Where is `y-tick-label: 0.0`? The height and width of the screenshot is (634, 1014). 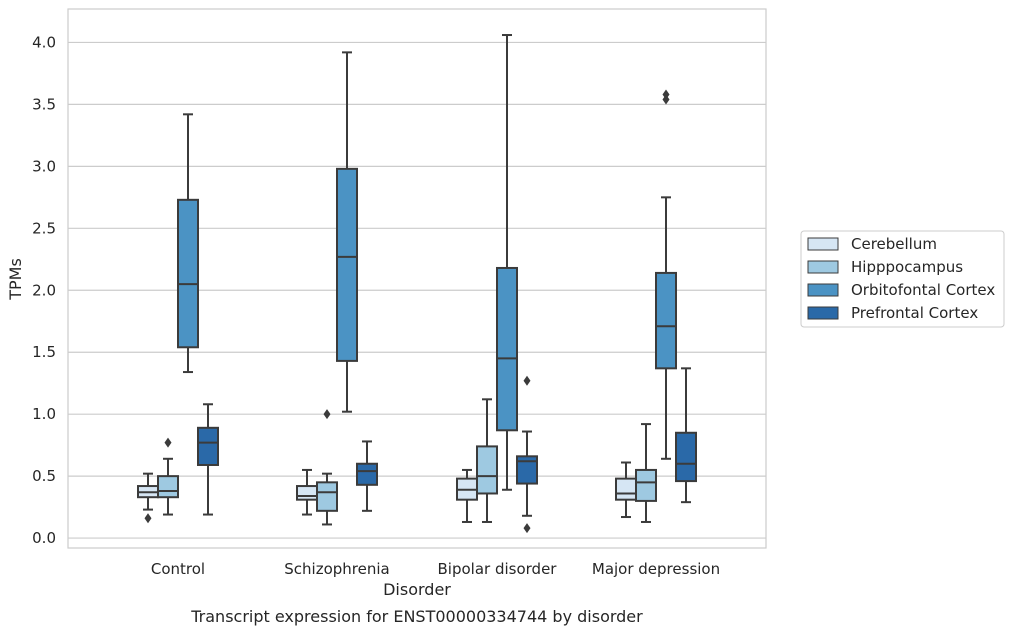 y-tick-label: 0.0 is located at coordinates (44, 538).